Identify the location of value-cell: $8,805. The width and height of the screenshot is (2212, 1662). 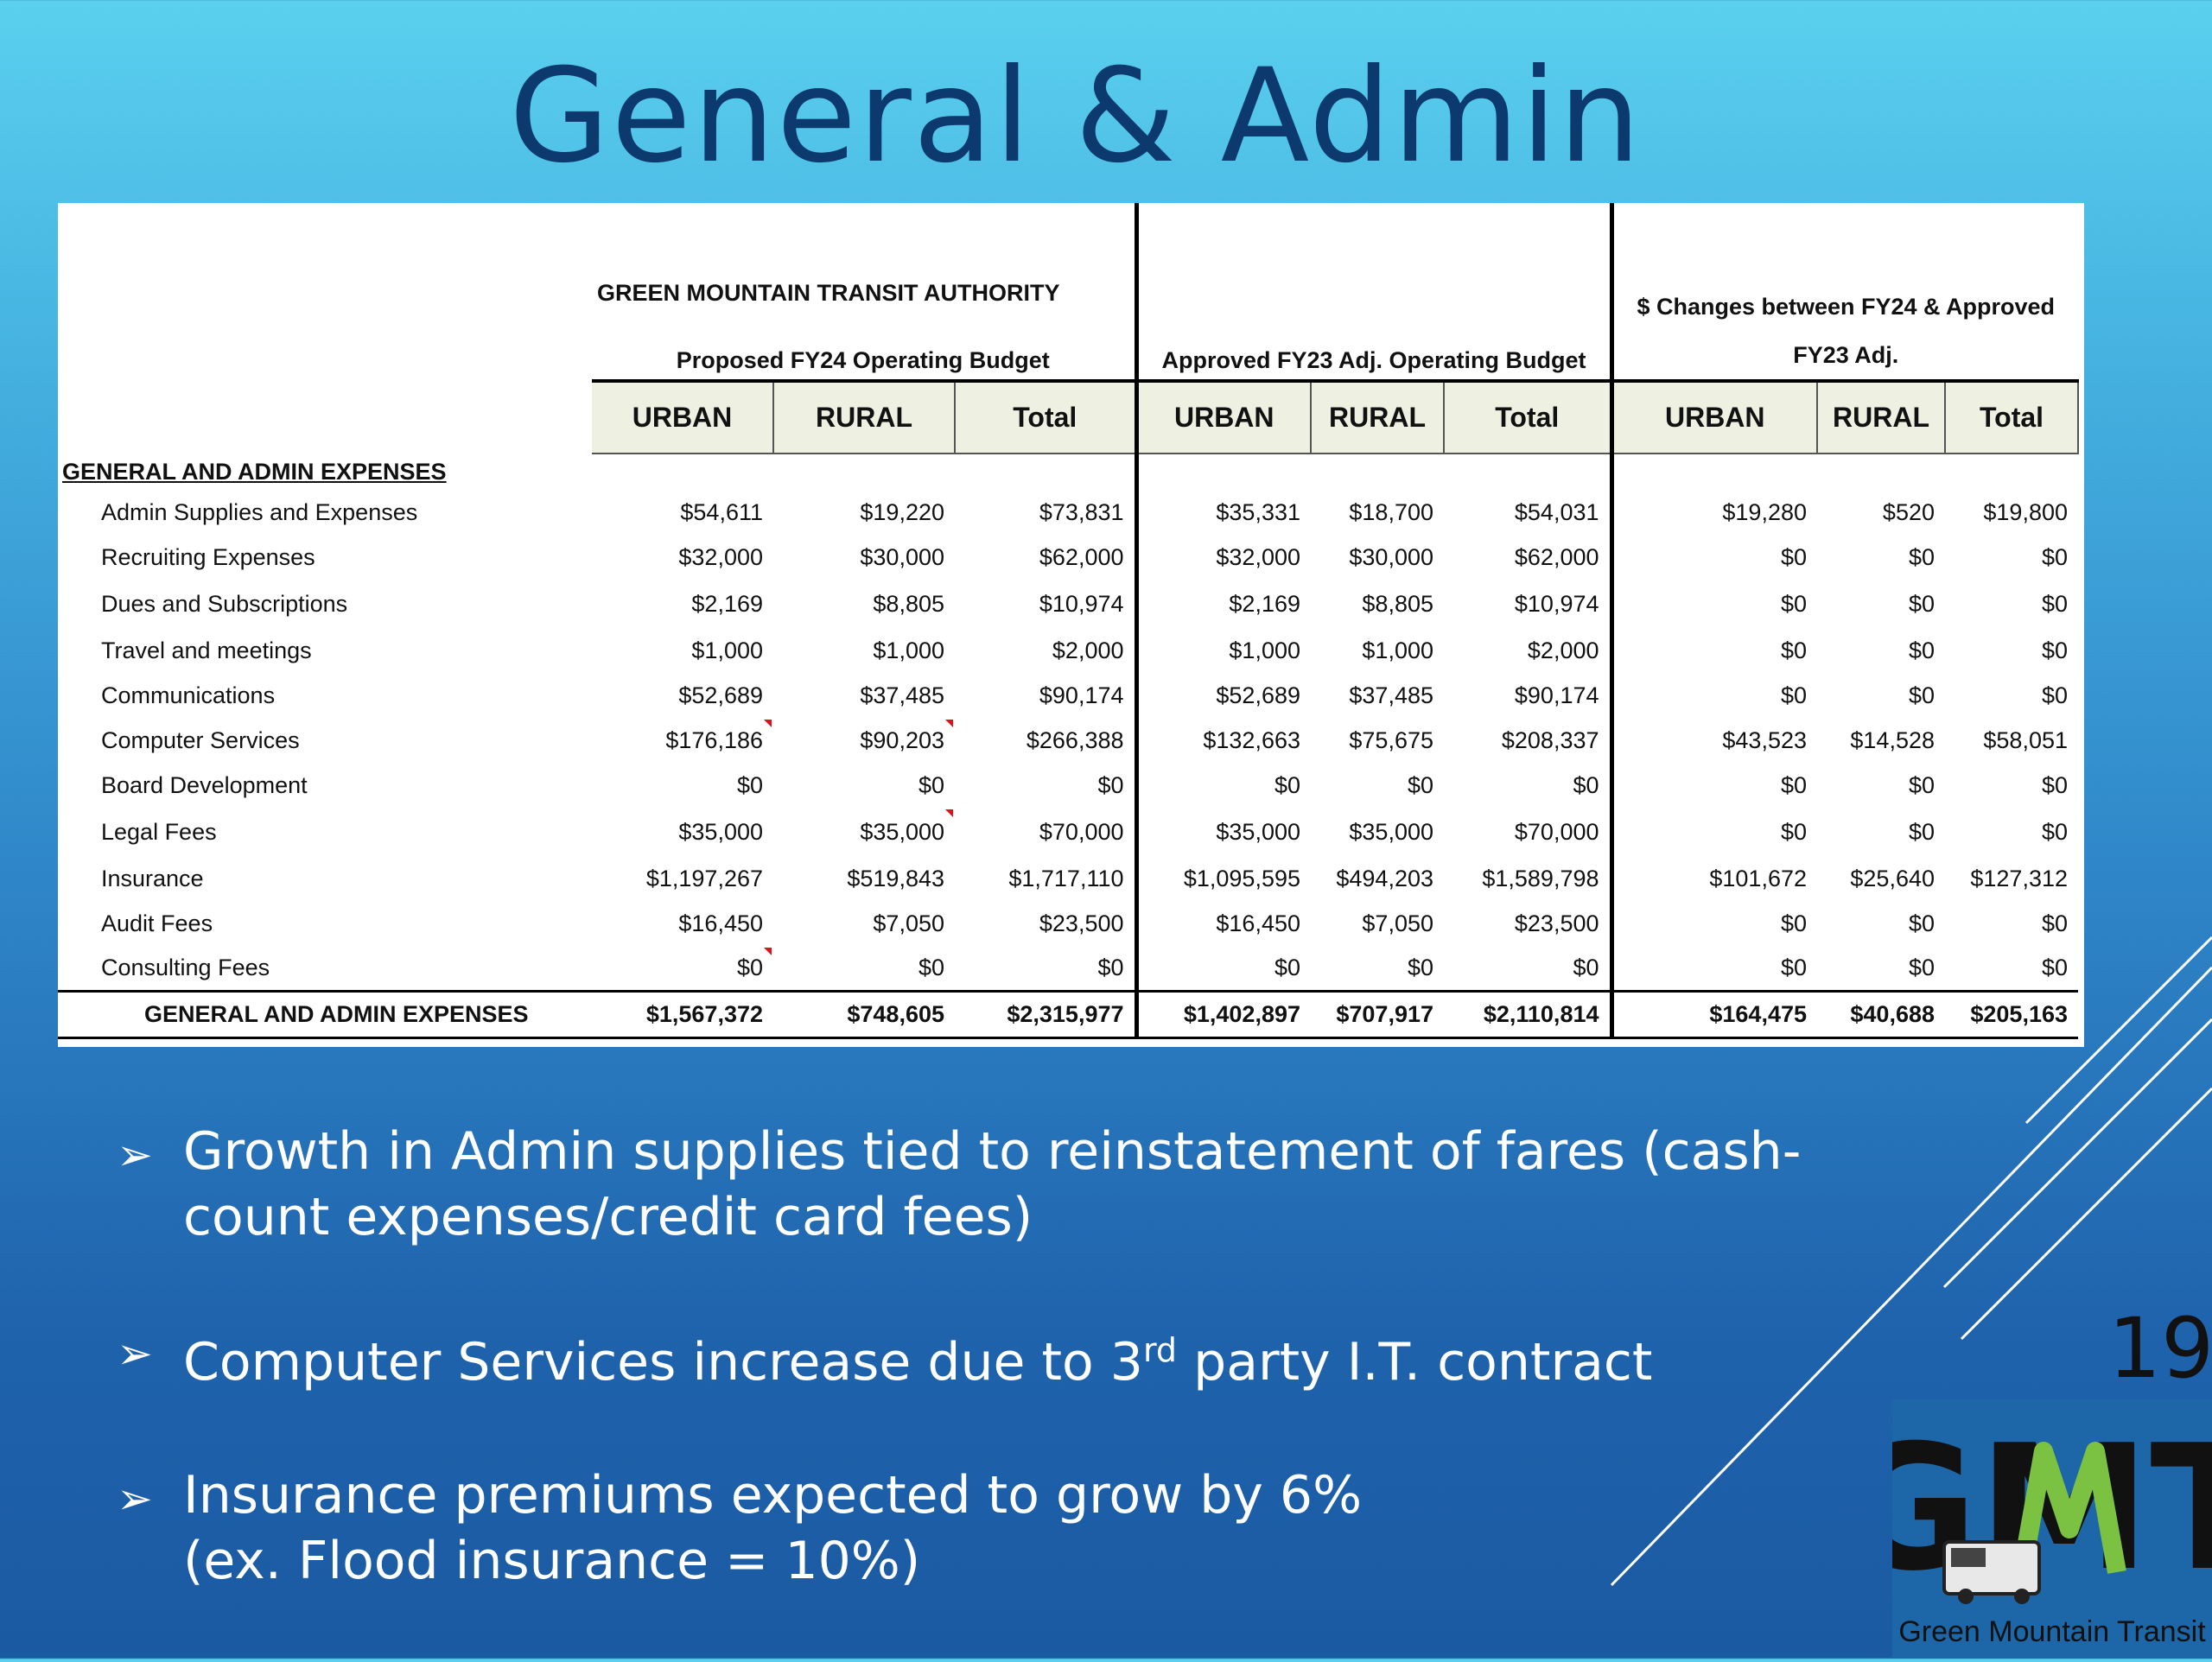
(864, 604).